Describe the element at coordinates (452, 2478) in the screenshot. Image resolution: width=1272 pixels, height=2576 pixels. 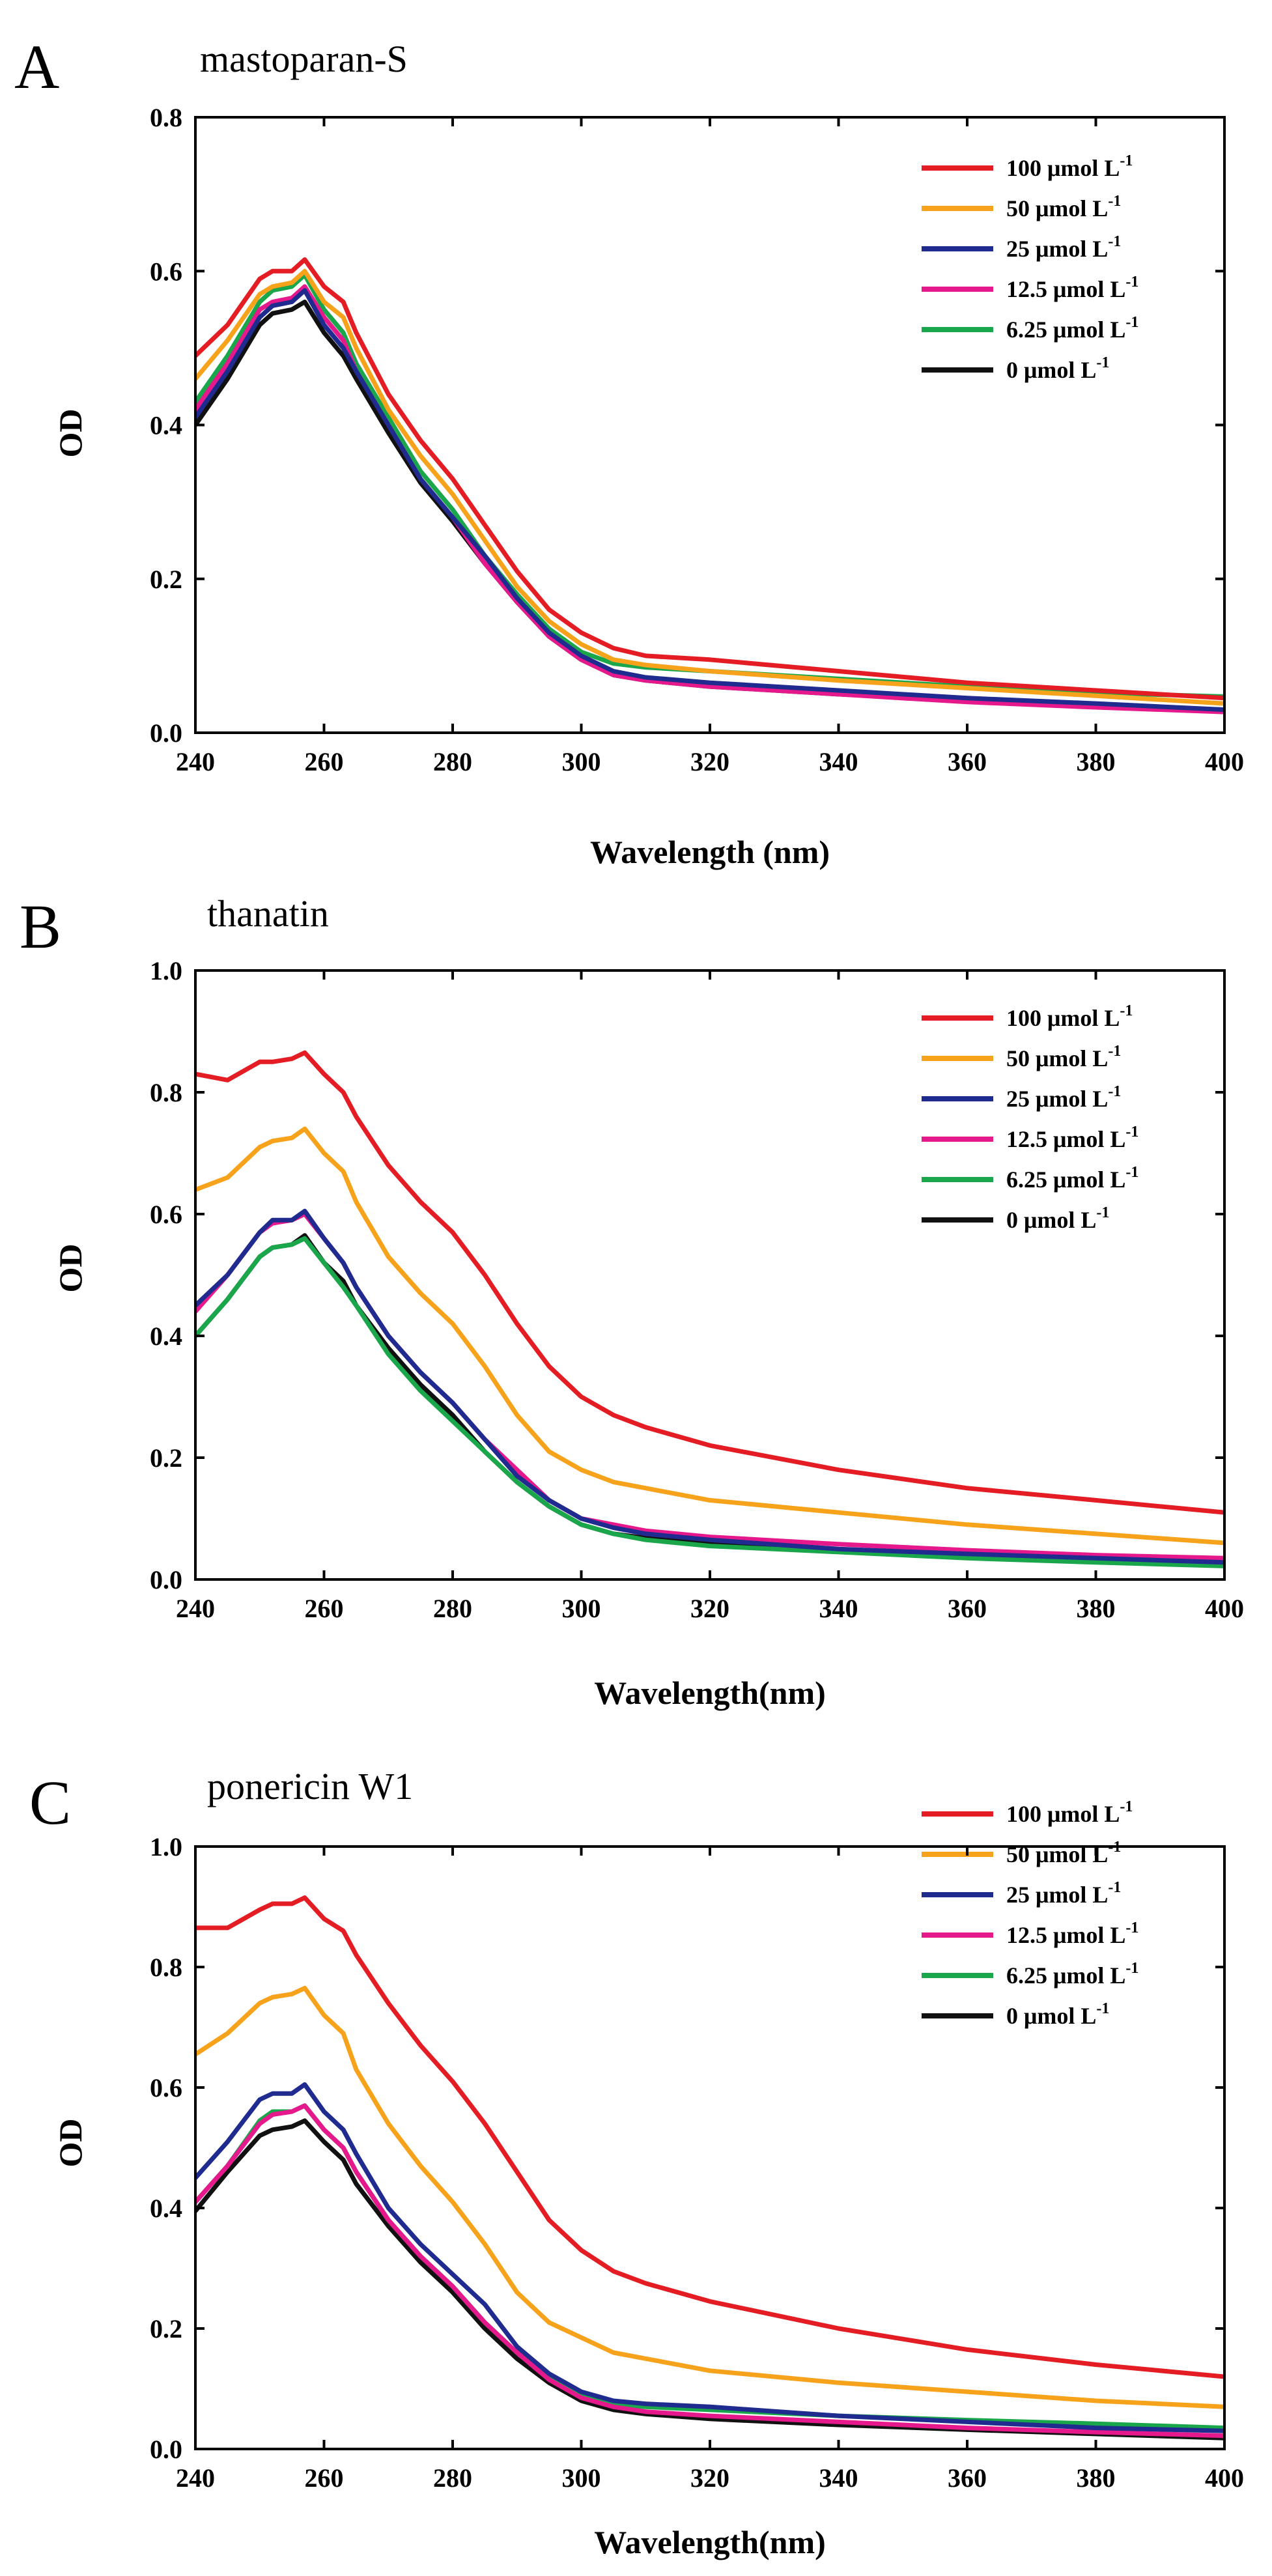
I see `panel-c-x-tick-label: 280` at that location.